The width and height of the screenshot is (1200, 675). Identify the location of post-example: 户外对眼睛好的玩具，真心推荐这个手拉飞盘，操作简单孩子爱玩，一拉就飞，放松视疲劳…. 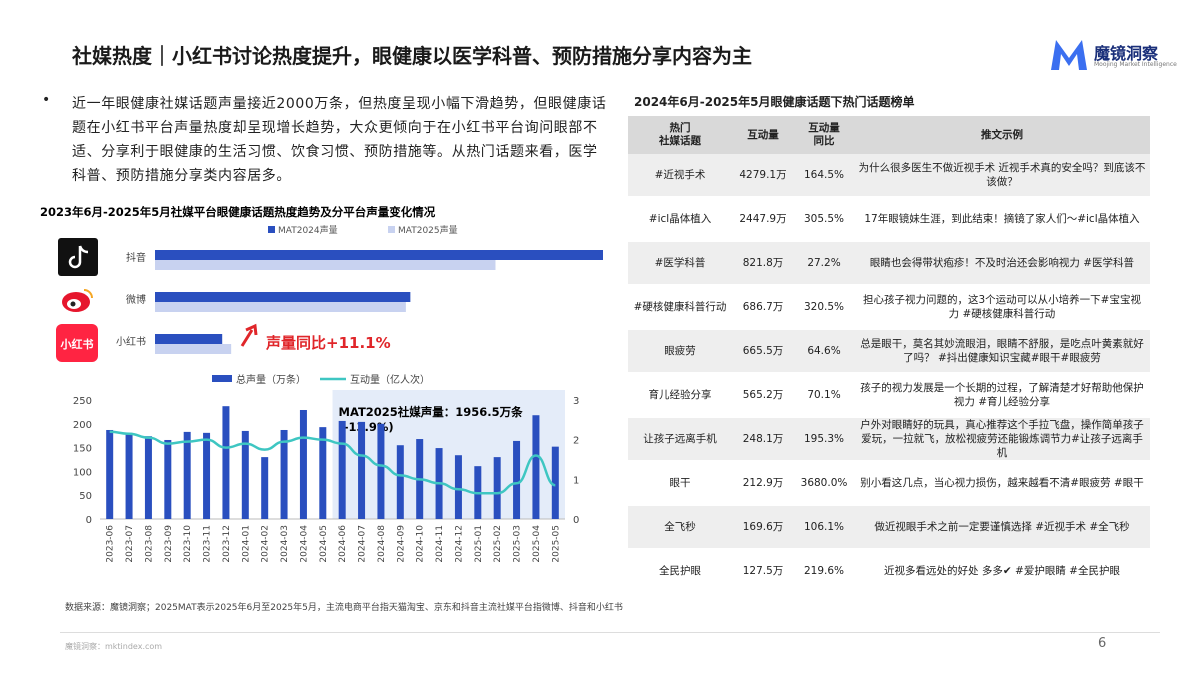
(1002, 439).